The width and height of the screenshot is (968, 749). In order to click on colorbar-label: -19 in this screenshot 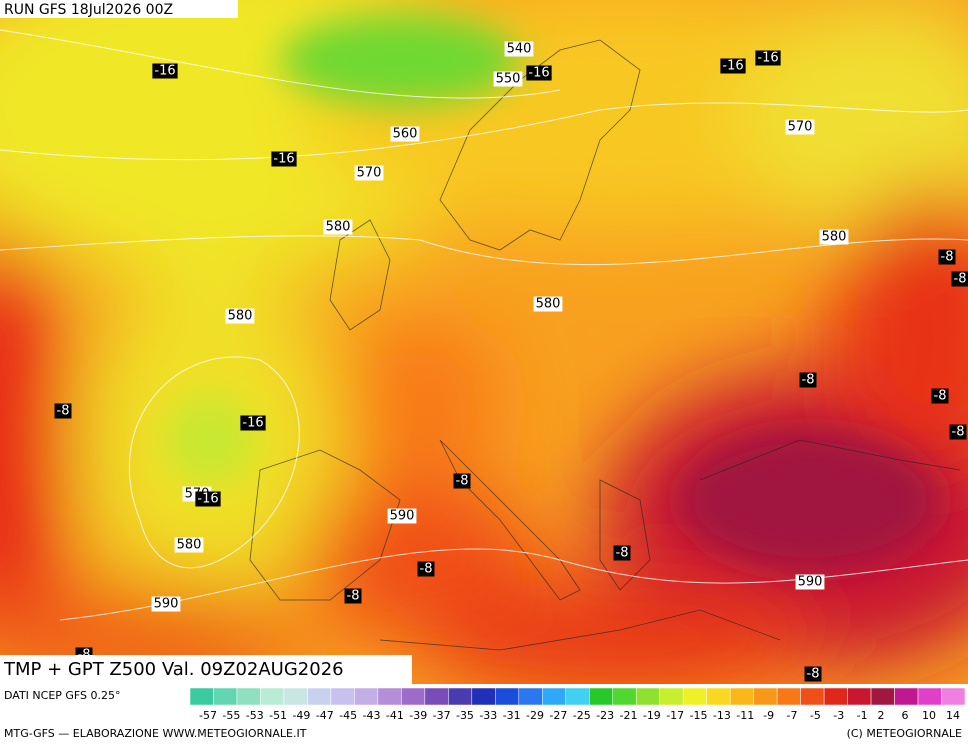, I will do `click(652, 715)`.